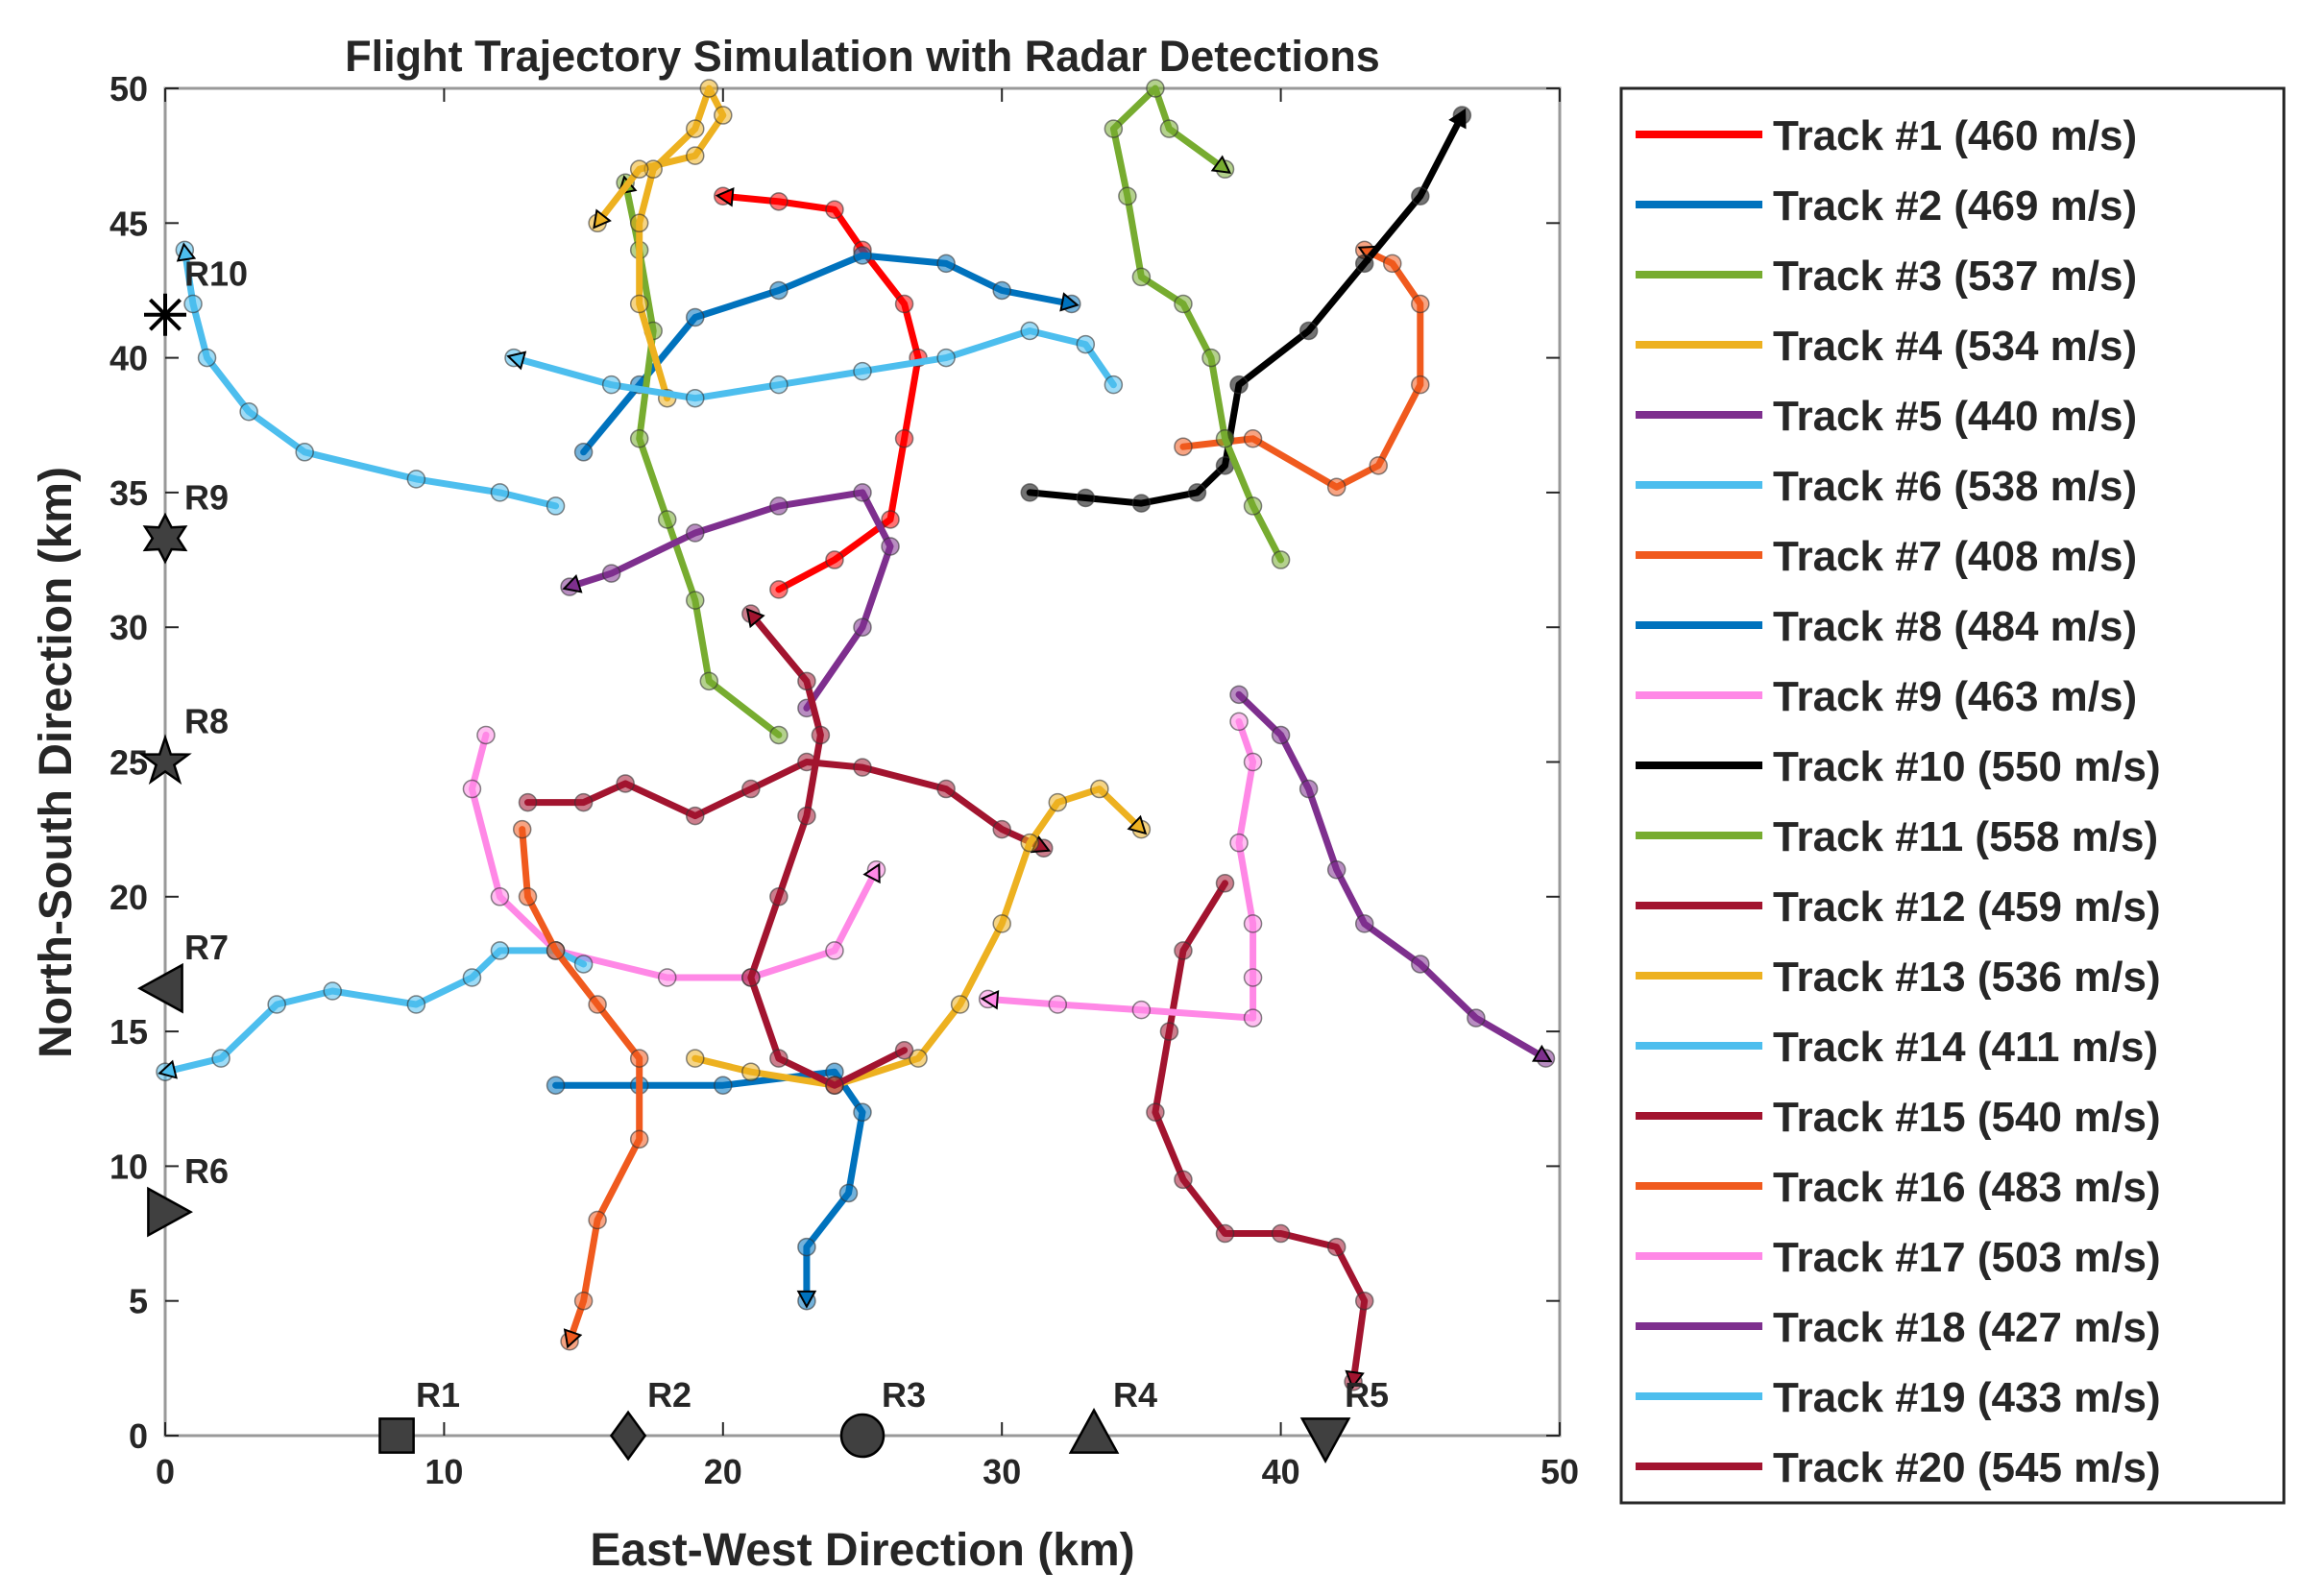 The image size is (2305, 1596). What do you see at coordinates (1281, 1471) in the screenshot?
I see `x-tick-label: 40` at bounding box center [1281, 1471].